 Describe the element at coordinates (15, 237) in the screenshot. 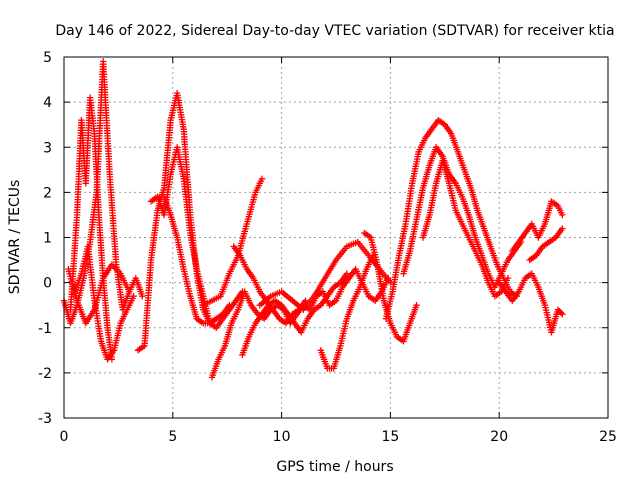

I see `y-axis-label: SDTVAR / TECUs` at that location.